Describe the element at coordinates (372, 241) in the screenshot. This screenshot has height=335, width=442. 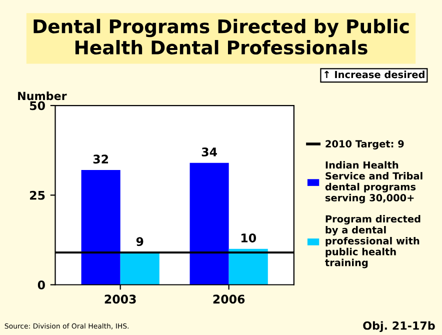
I see `legend-label: Program directed by a dental professional with public health training` at that location.